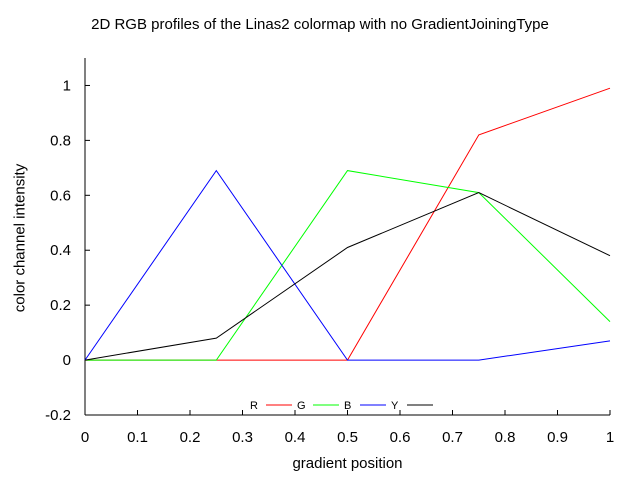 The width and height of the screenshot is (640, 480). What do you see at coordinates (610, 437) in the screenshot?
I see `x-tick-label: 1` at bounding box center [610, 437].